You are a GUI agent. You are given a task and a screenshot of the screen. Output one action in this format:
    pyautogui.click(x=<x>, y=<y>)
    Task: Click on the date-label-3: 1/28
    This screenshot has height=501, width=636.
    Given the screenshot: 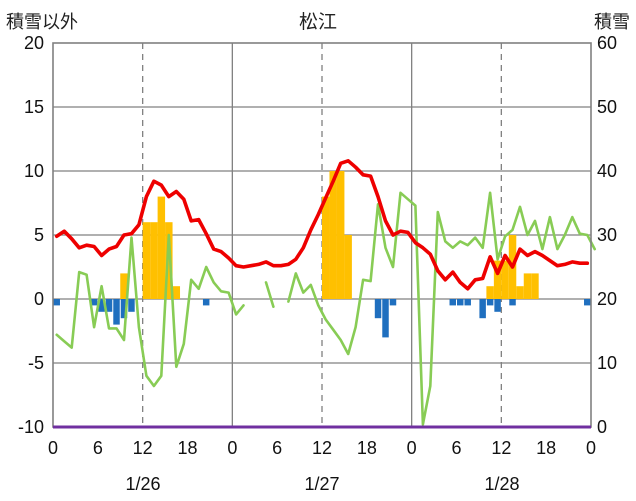 What is the action you would take?
    pyautogui.click(x=501, y=484)
    